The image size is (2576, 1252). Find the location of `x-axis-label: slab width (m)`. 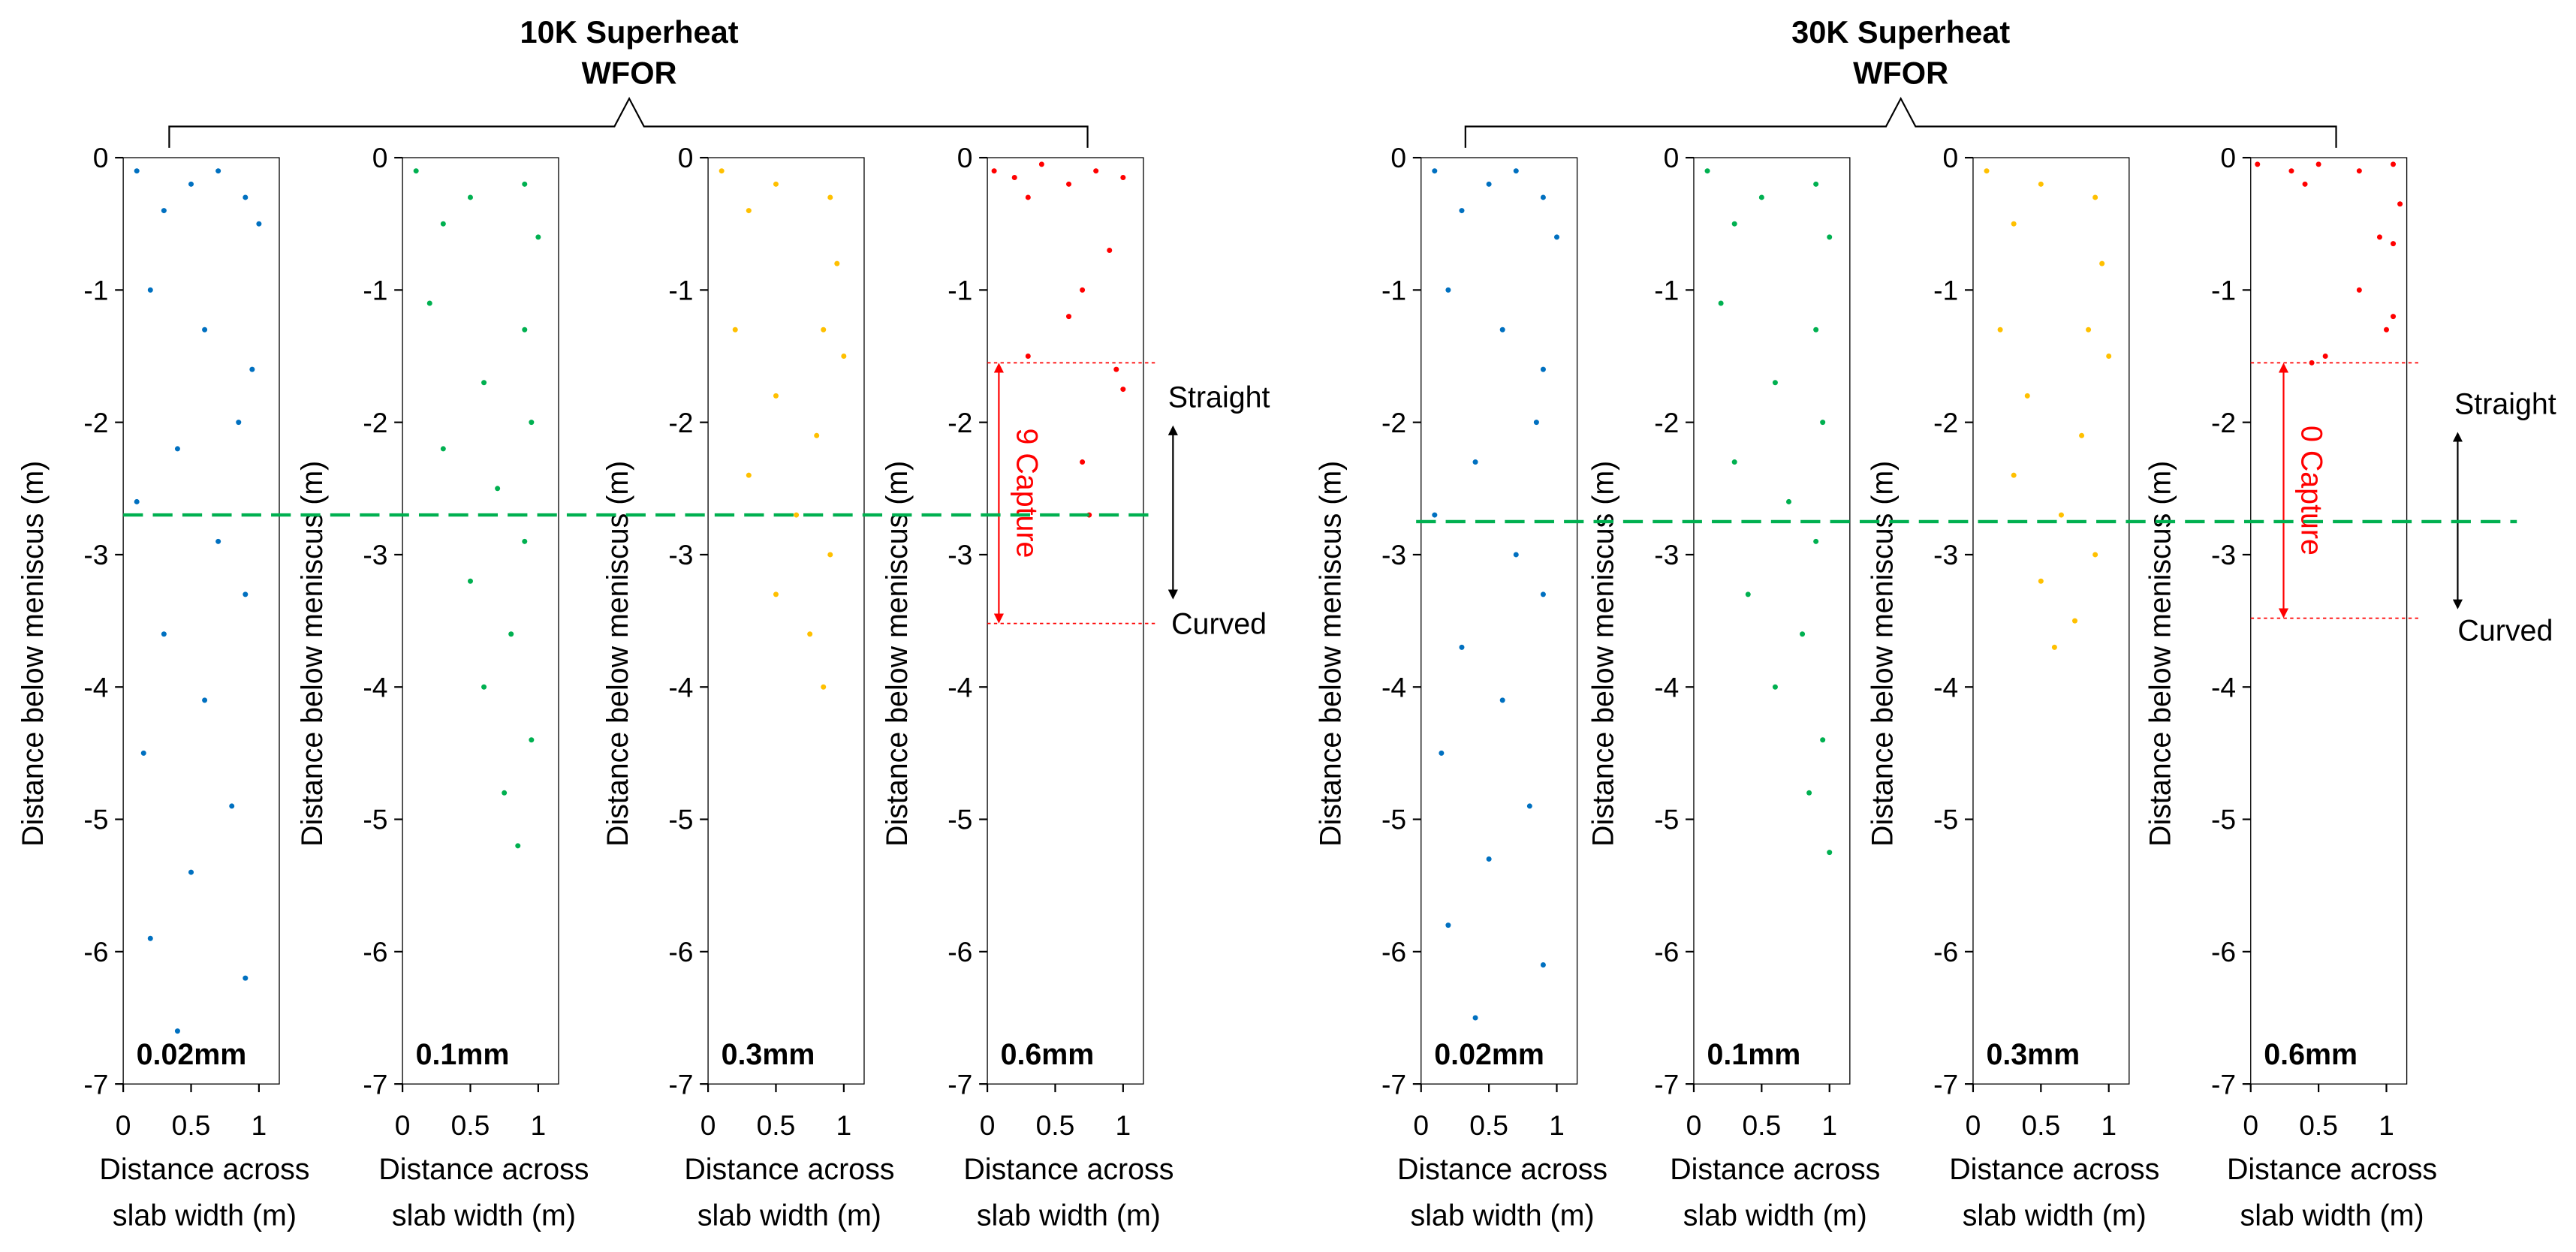

x-axis-label: slab width (m) is located at coordinates (1069, 1215).